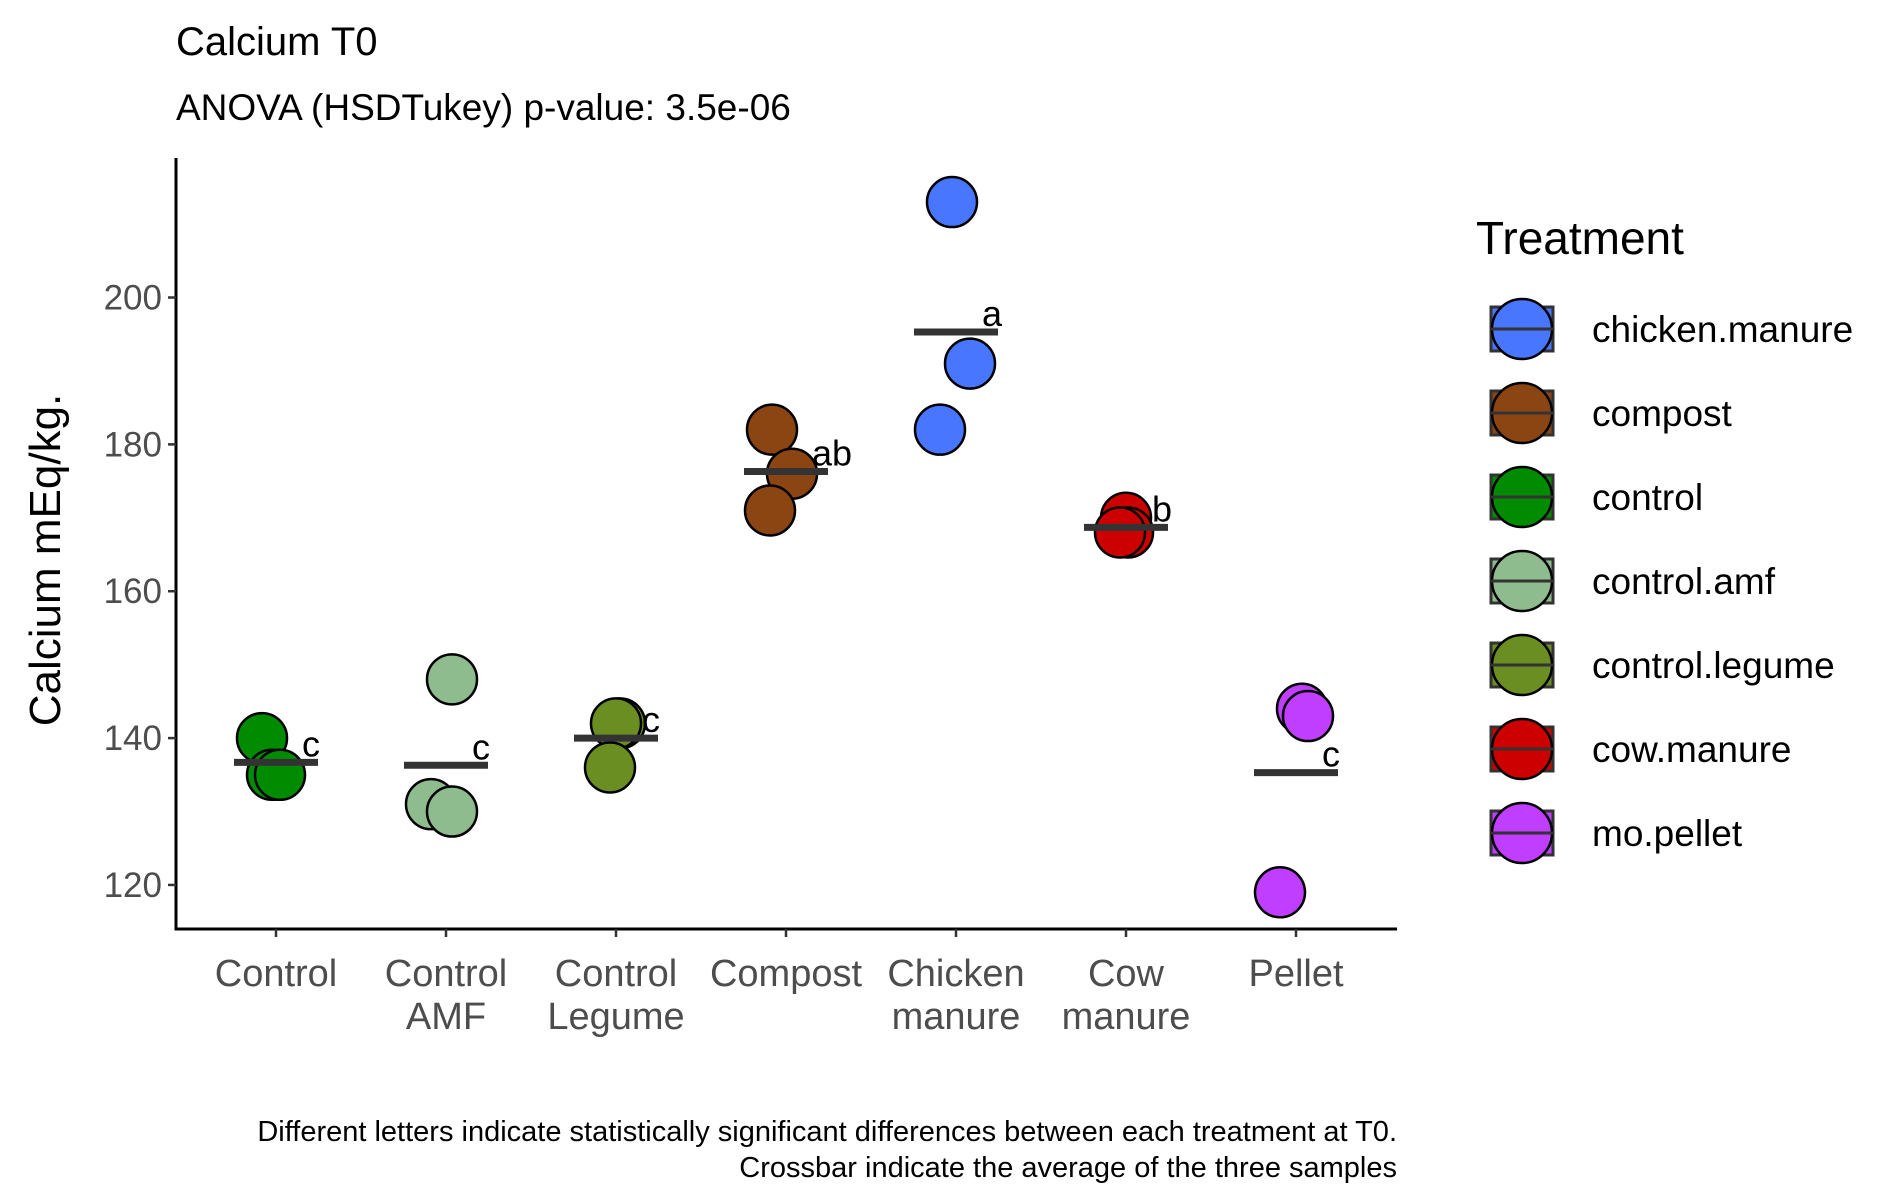 The image size is (1900, 1200). Describe the element at coordinates (133, 298) in the screenshot. I see `y-tick-label: 200` at that location.